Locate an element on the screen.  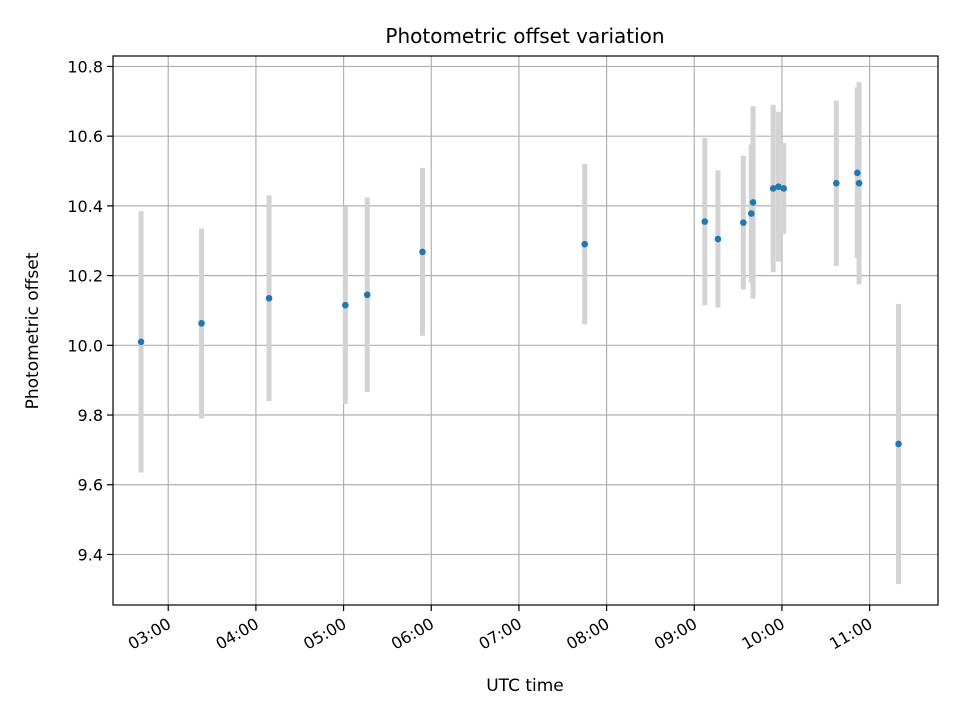
y-tick-label: 10.0 is located at coordinates (85, 345).